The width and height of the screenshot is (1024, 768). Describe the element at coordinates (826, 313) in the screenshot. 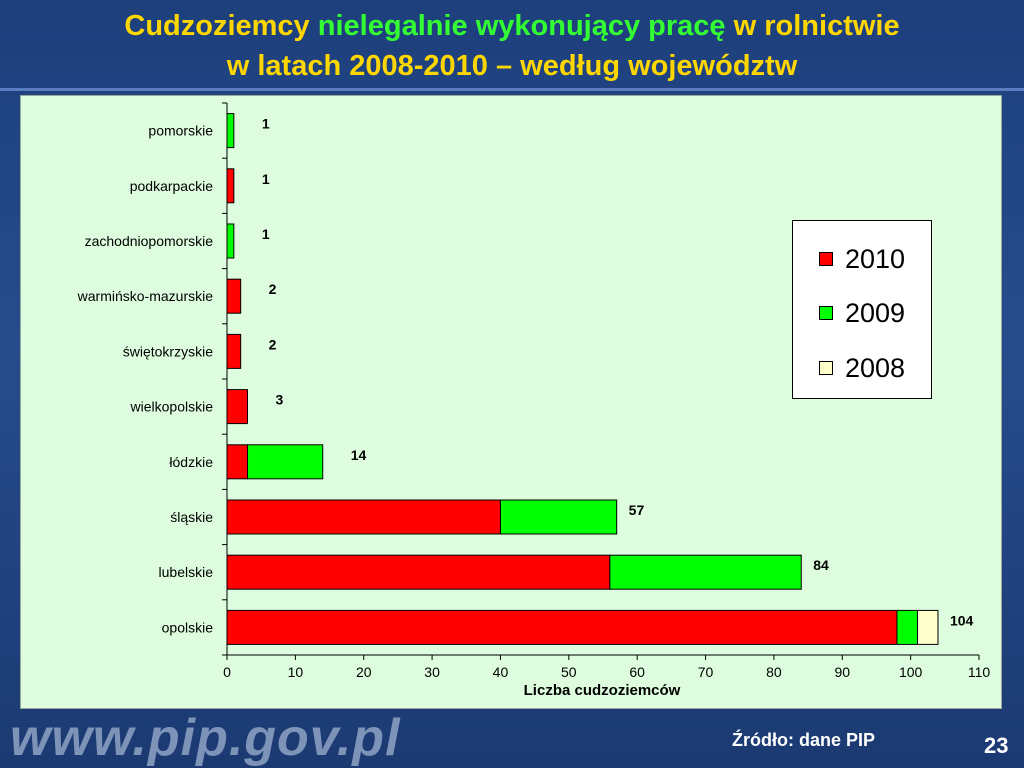

I see `legend-swatch-2009` at that location.